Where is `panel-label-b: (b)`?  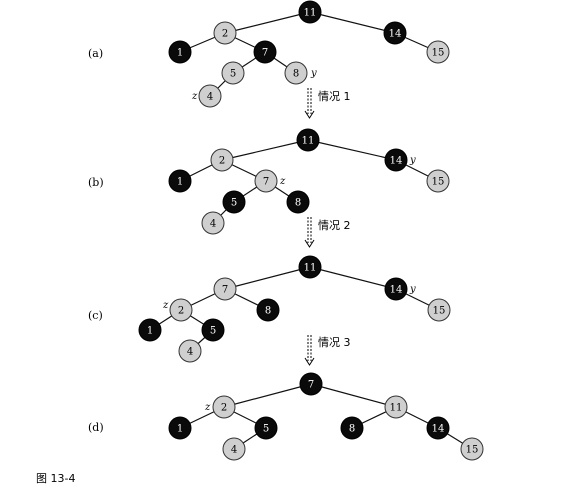
panel-label-b: (b) is located at coordinates (96, 182).